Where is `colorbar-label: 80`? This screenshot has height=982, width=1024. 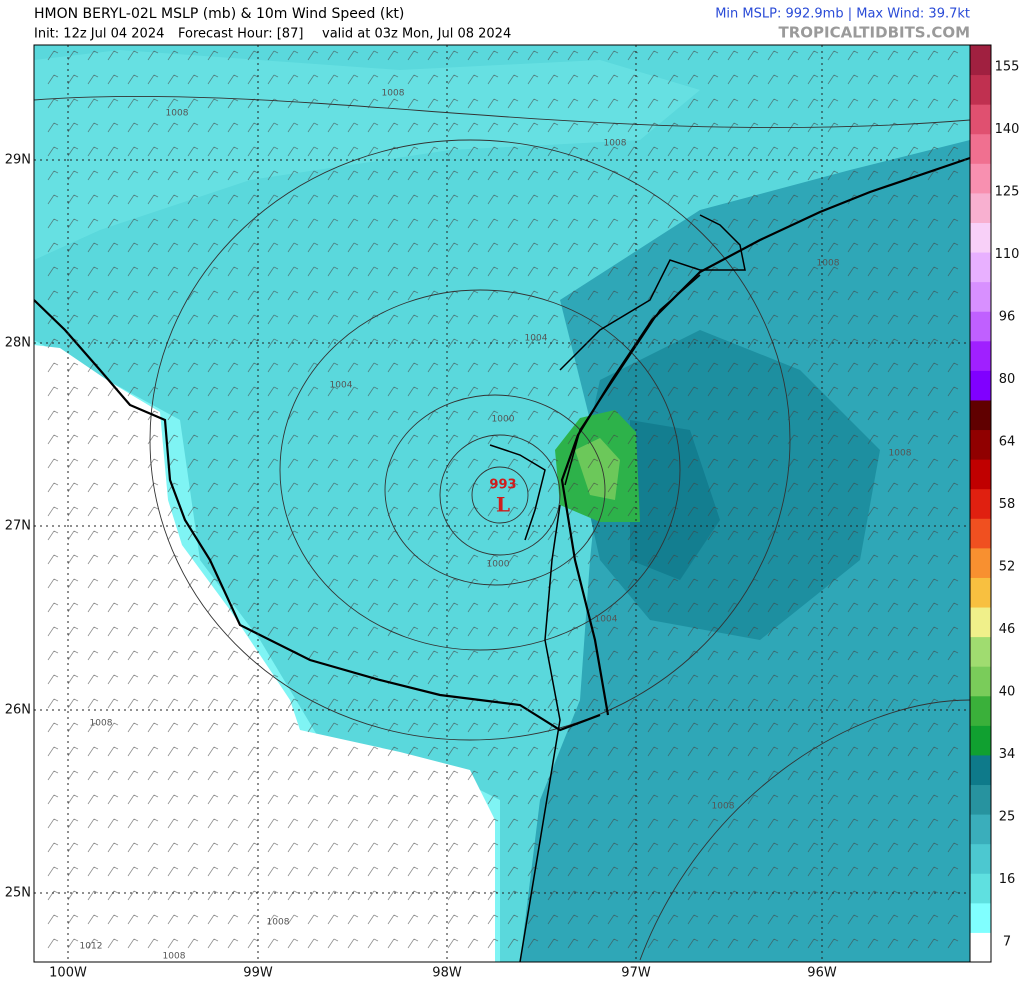 colorbar-label: 80 is located at coordinates (1007, 379).